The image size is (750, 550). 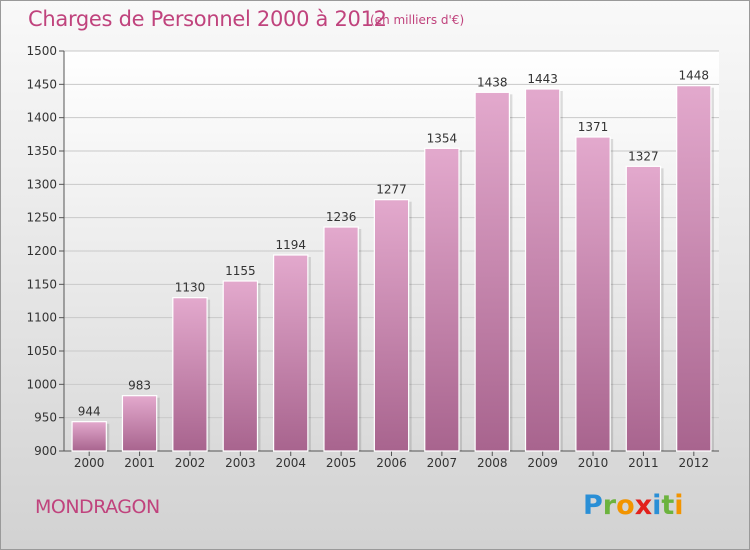 What do you see at coordinates (190, 463) in the screenshot?
I see `x-tick-label: 2002` at bounding box center [190, 463].